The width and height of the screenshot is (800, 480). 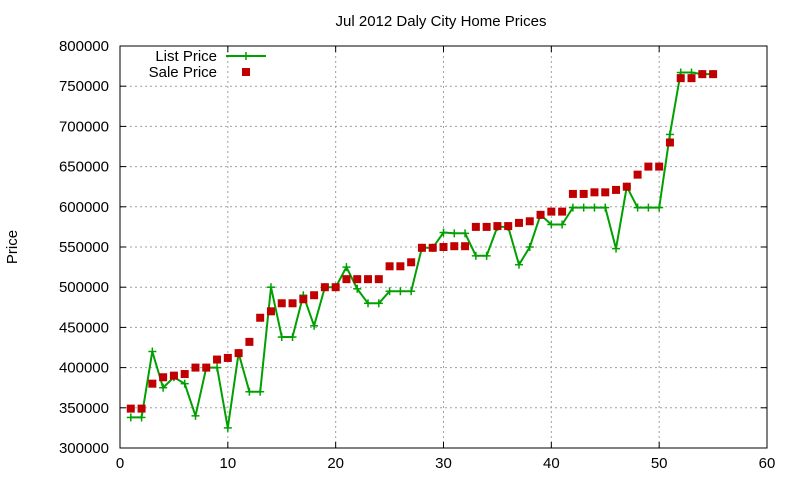 What do you see at coordinates (767, 463) in the screenshot?
I see `x-tick-label: 60` at bounding box center [767, 463].